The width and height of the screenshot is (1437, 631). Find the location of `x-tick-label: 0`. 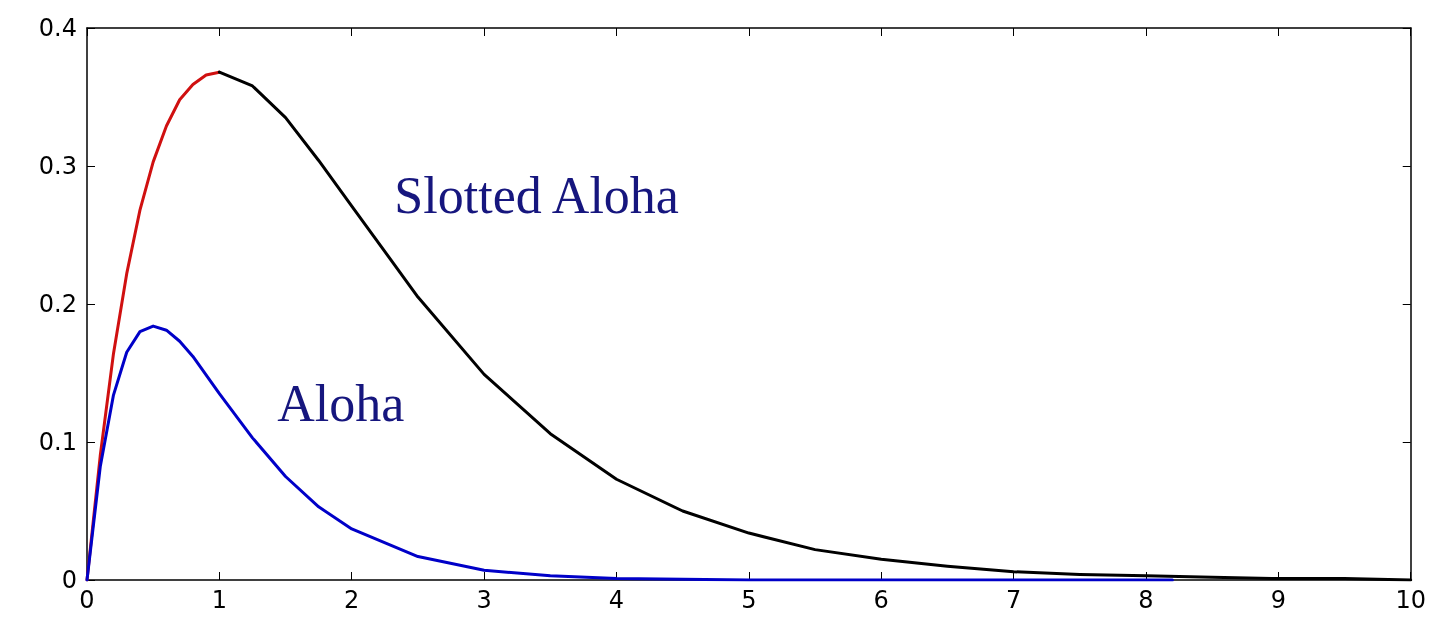

x-tick-label: 0 is located at coordinates (87, 600).